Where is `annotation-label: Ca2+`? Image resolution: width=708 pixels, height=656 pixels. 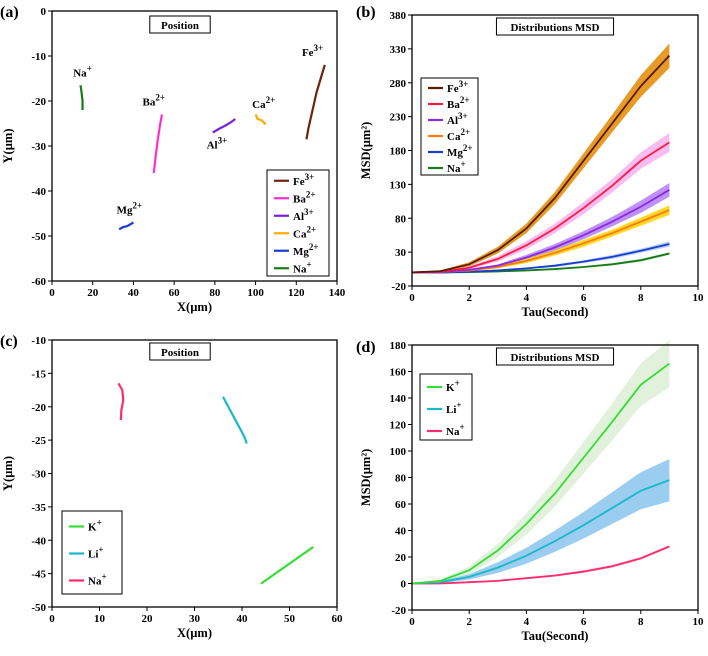 annotation-label: Ca2+ is located at coordinates (263, 103).